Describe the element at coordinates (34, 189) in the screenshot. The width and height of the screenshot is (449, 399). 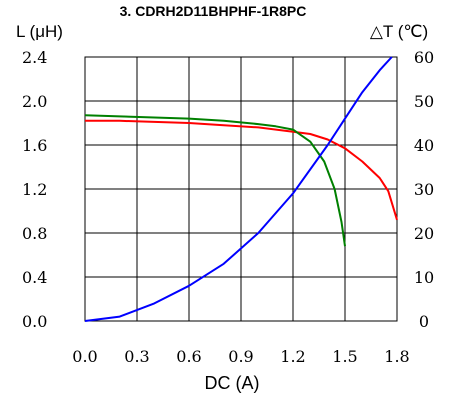
I see `y-left-tick-label: 1.2` at that location.